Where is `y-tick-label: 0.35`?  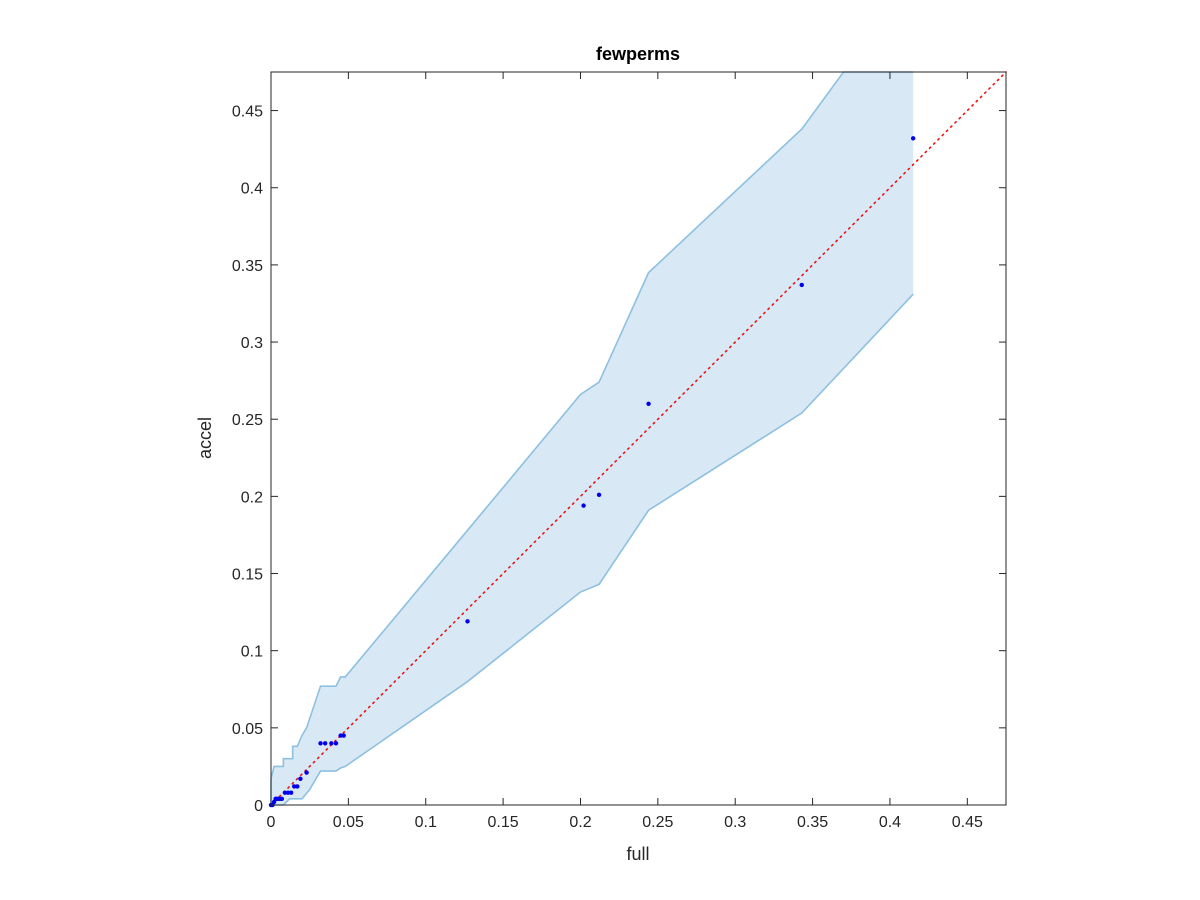
y-tick-label: 0.35 is located at coordinates (247, 266).